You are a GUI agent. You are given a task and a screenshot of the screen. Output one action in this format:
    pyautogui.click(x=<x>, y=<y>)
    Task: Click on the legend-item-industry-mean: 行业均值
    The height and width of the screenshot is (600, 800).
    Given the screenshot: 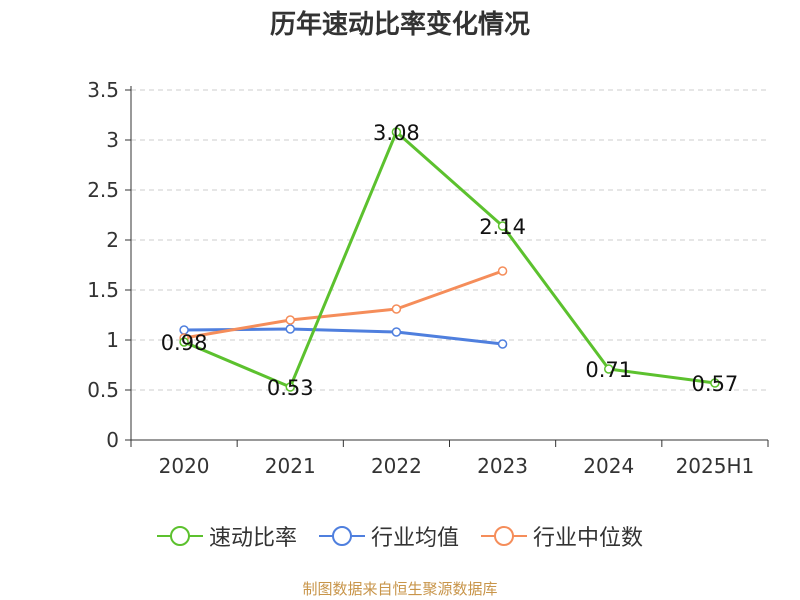 What is the action you would take?
    pyautogui.click(x=388, y=536)
    